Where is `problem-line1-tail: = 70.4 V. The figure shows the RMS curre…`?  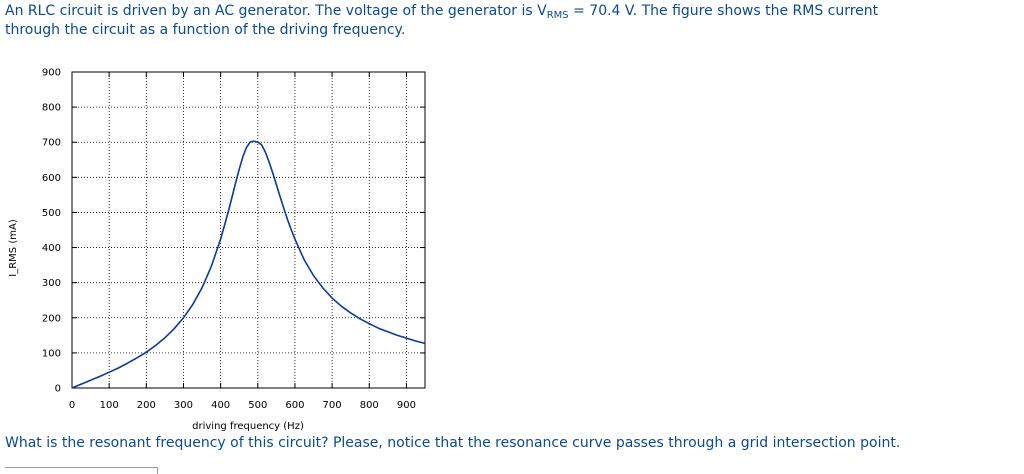 problem-line1-tail: = 70.4 V. The figure shows the RMS curre… is located at coordinates (723, 11).